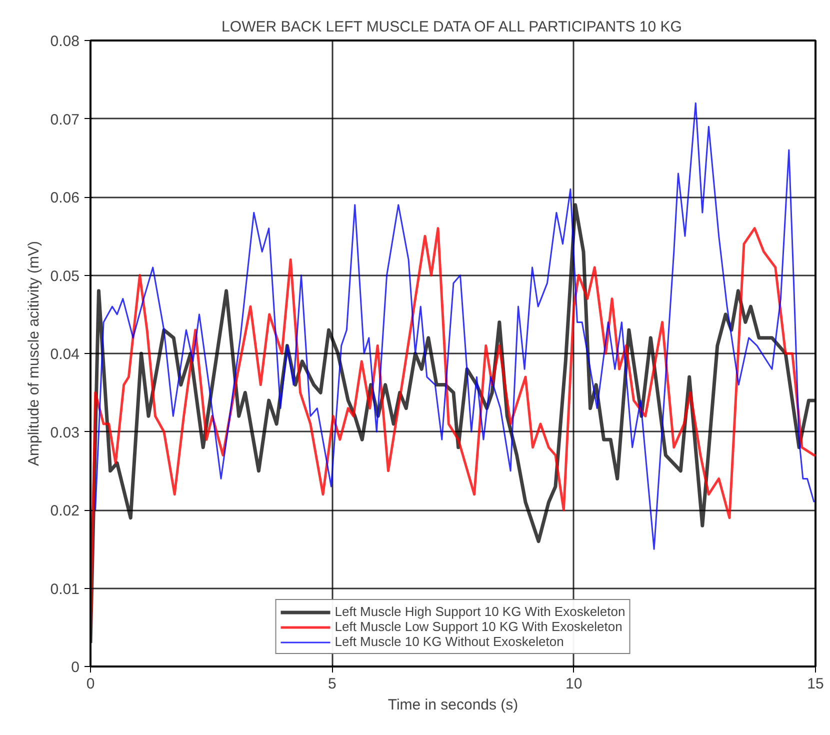 The height and width of the screenshot is (735, 830). I want to click on legend-label: Left Muscle High Support 10 KG With Exoskeleton, so click(480, 611).